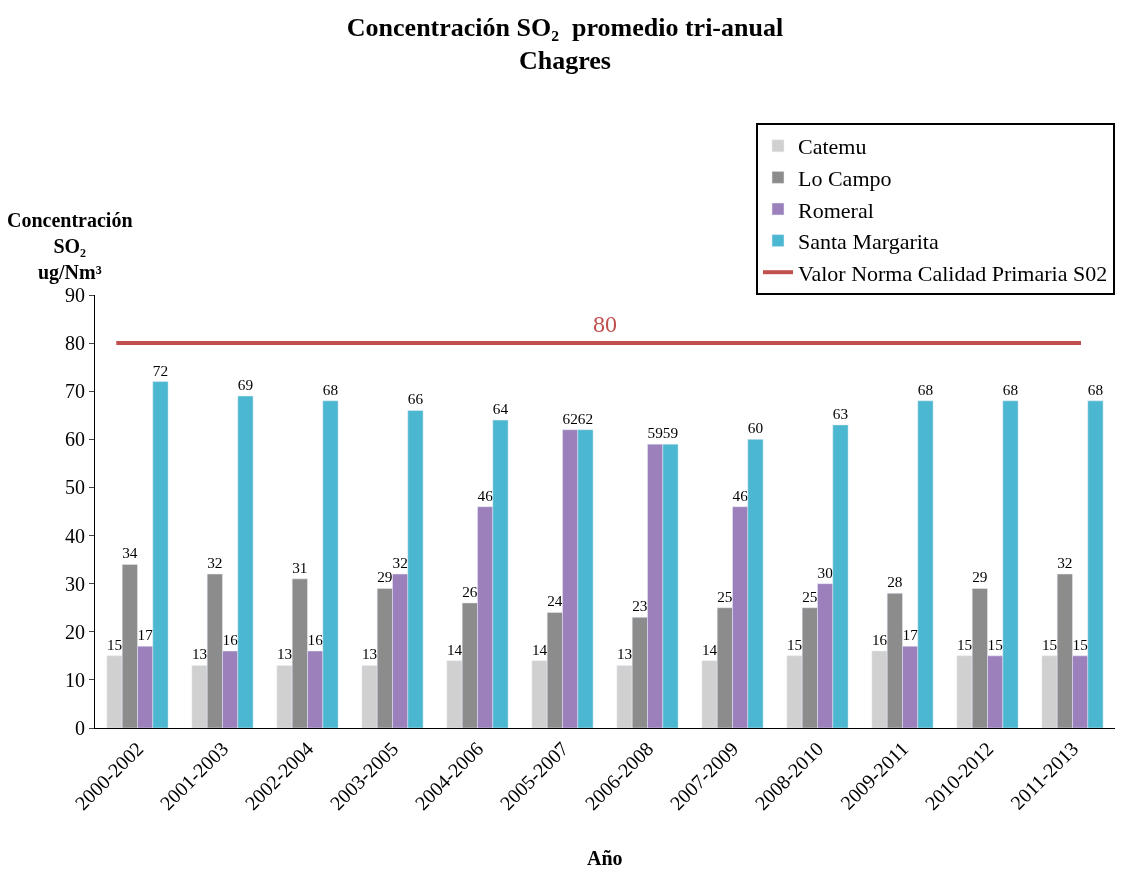 The height and width of the screenshot is (888, 1130). I want to click on data-label: 26, so click(470, 591).